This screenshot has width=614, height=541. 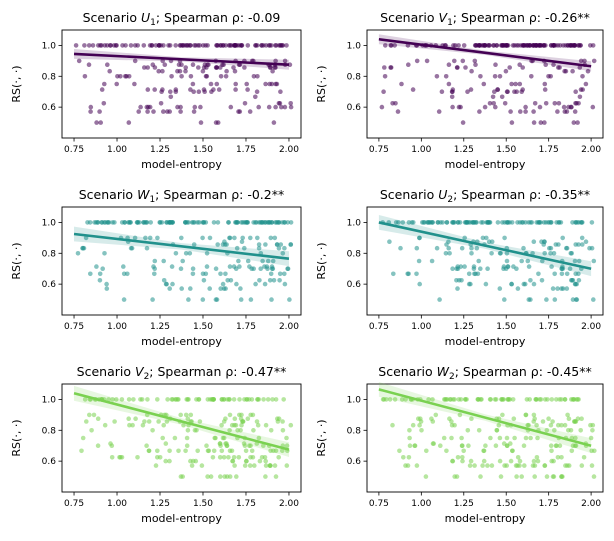 I want to click on regression-line, so click(x=485, y=52).